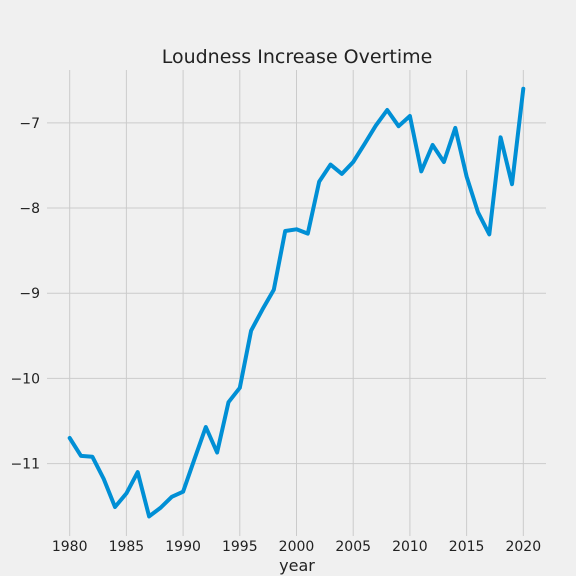 This screenshot has height=576, width=576. Describe the element at coordinates (70, 547) in the screenshot. I see `x-tick-label: 1980` at that location.